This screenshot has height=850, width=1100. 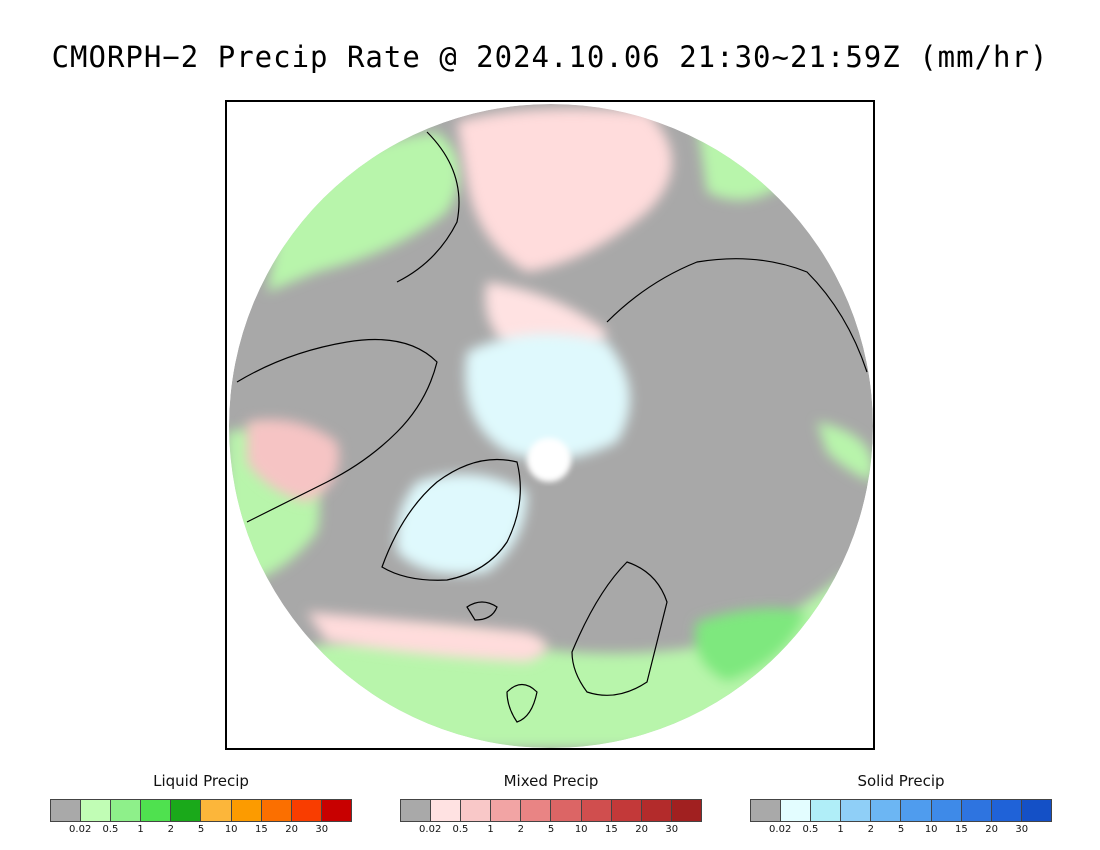 I want to click on greenland-coast, so click(x=451, y=519).